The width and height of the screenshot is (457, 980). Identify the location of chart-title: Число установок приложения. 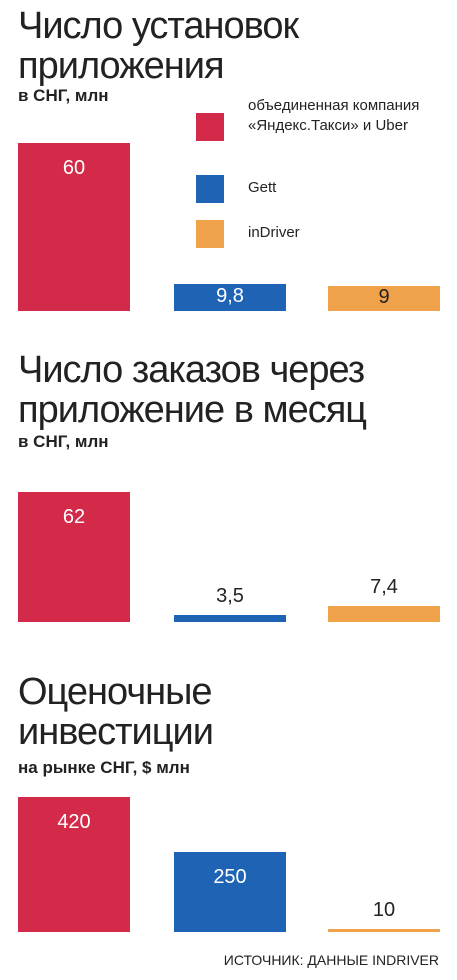
(158, 46).